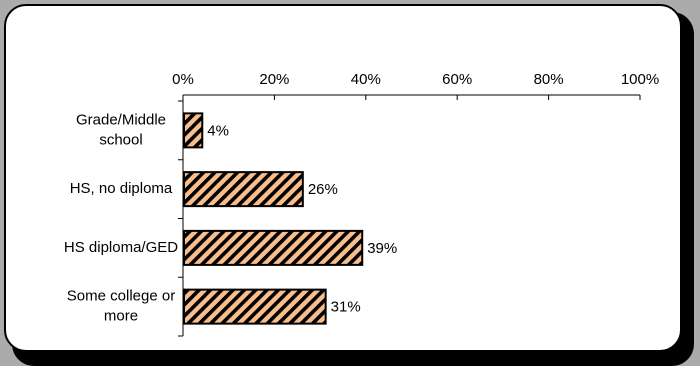 This screenshot has height=366, width=700. I want to click on category-label: Grade/Middle, so click(121, 119).